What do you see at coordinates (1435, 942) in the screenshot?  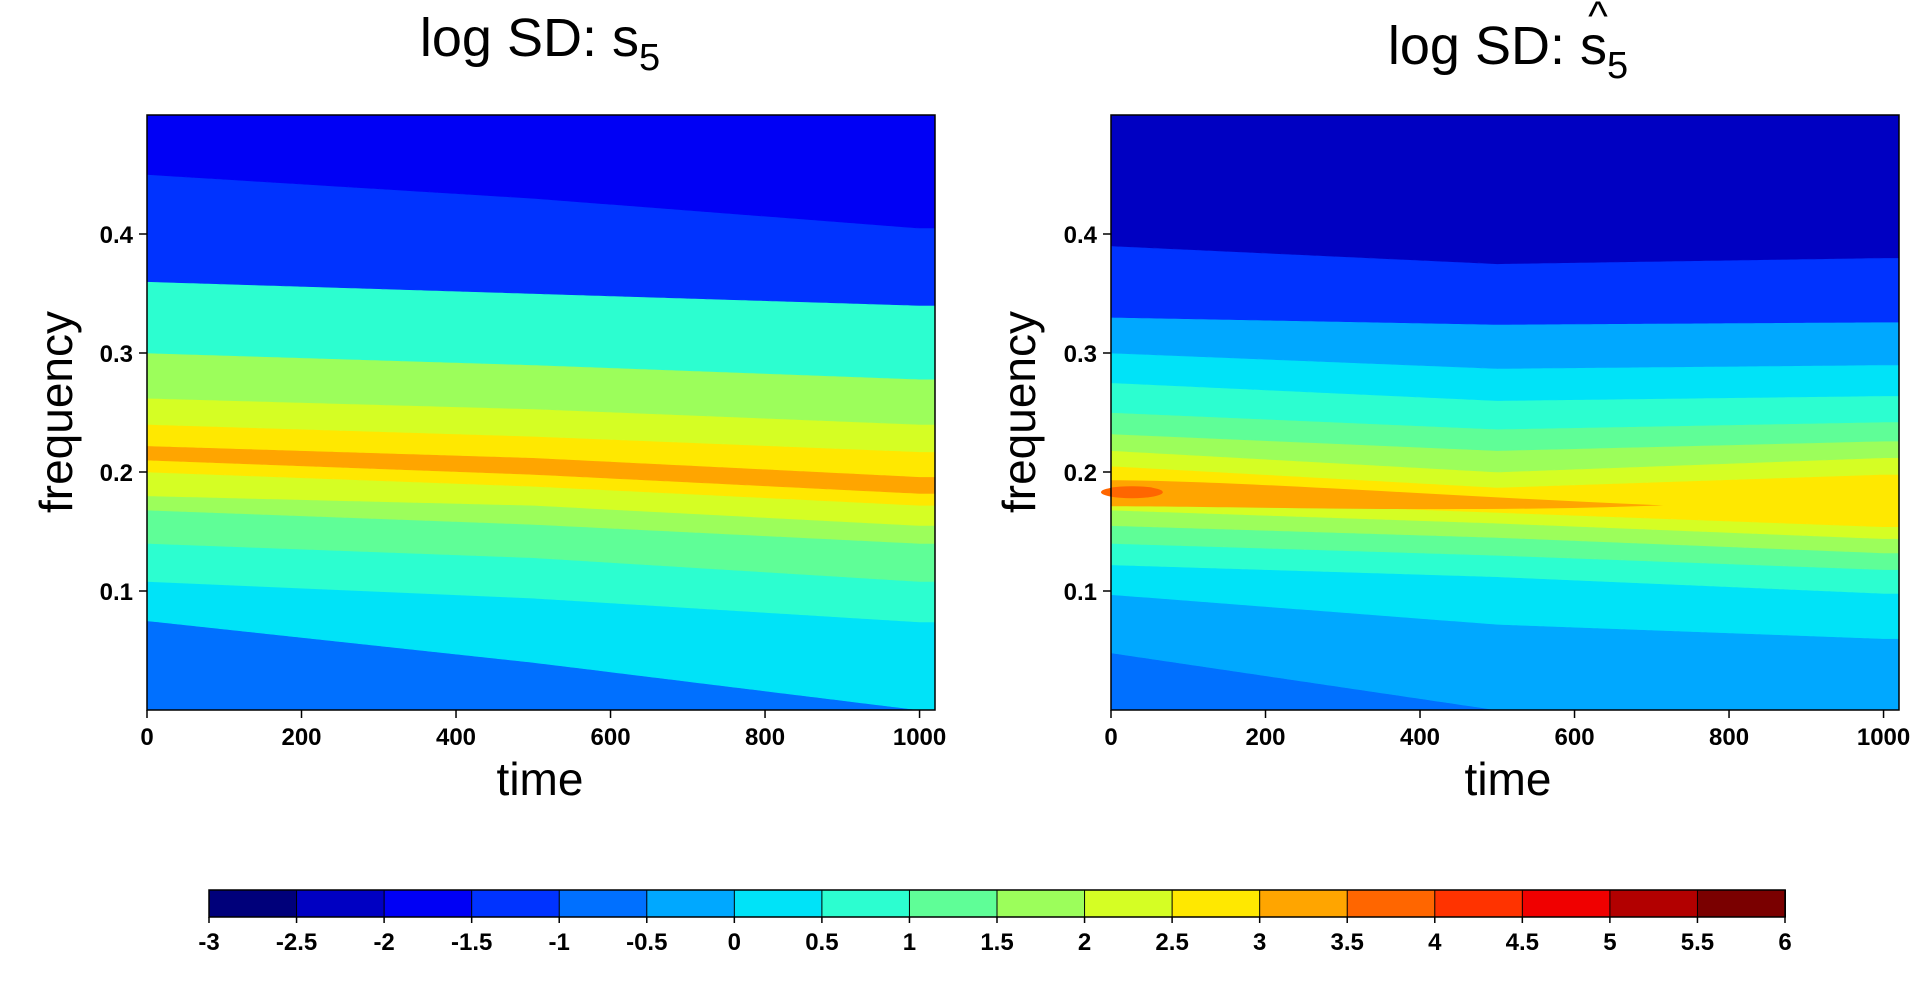 I see `colorbar-tick-label: 4` at bounding box center [1435, 942].